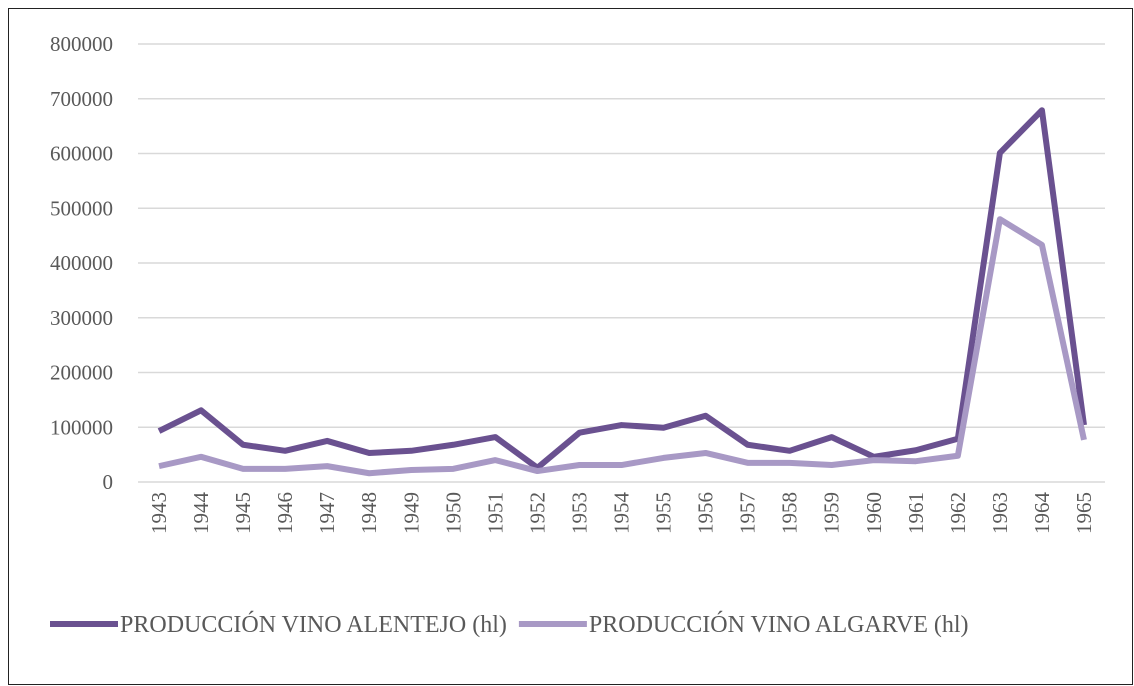  I want to click on x-tick-label: 1952, so click(537, 513).